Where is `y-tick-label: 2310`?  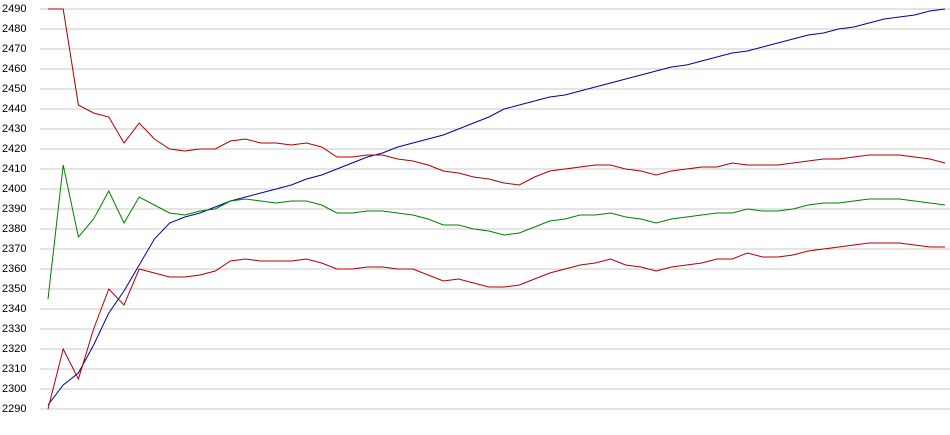
y-tick-label: 2310 is located at coordinates (14, 369).